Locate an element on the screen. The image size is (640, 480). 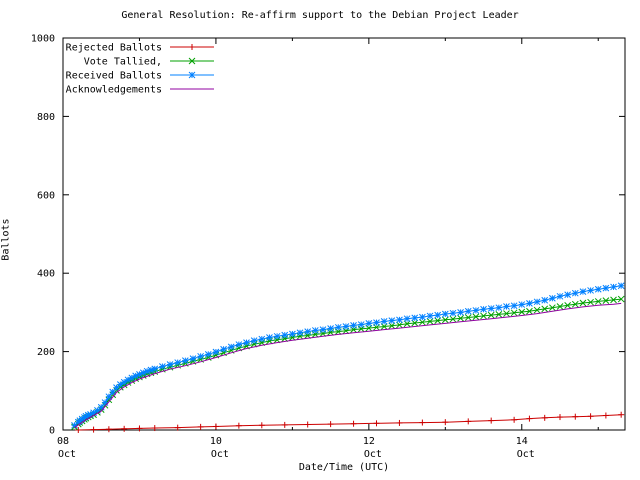
legend-item-rejected-ballots: Rejected Ballots is located at coordinates (140, 48).